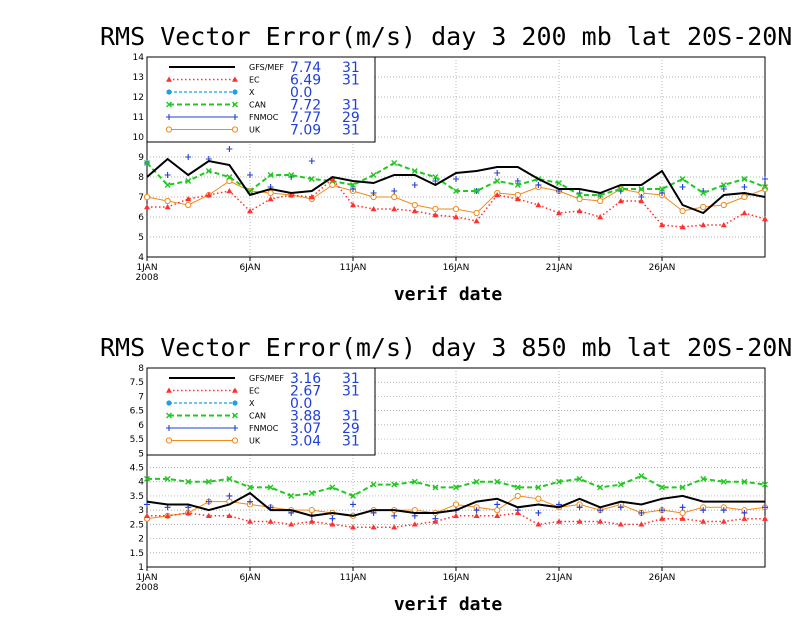  What do you see at coordinates (301, 93) in the screenshot?
I see `legend-stat: 0.0` at bounding box center [301, 93].